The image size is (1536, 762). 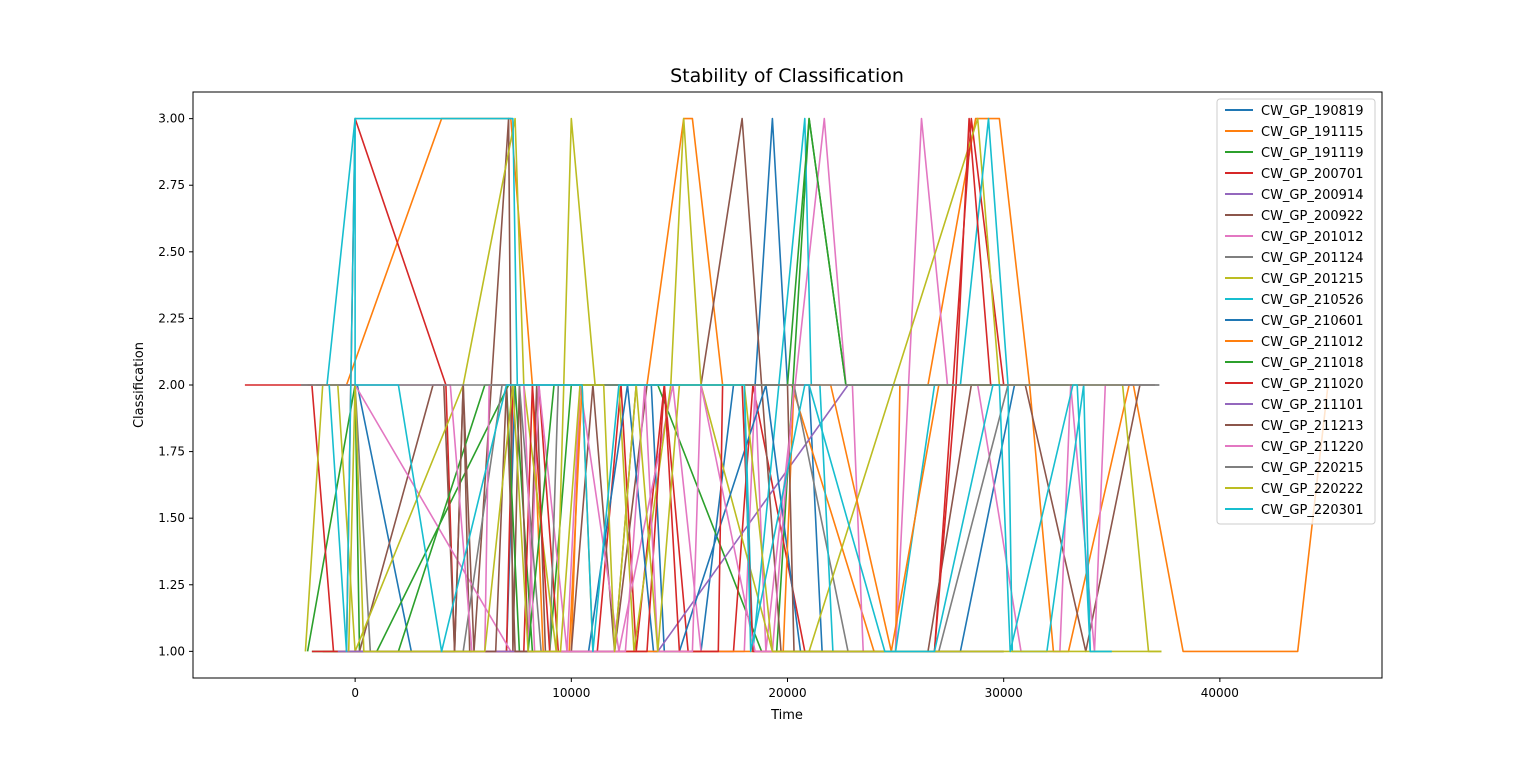 I want to click on y-tick-label: 1.50, so click(x=171, y=518).